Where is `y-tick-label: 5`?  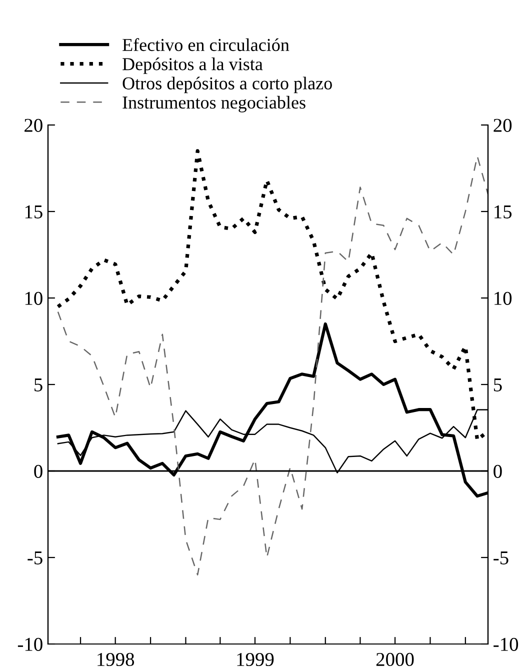 y-tick-label: 5 is located at coordinates (38, 385).